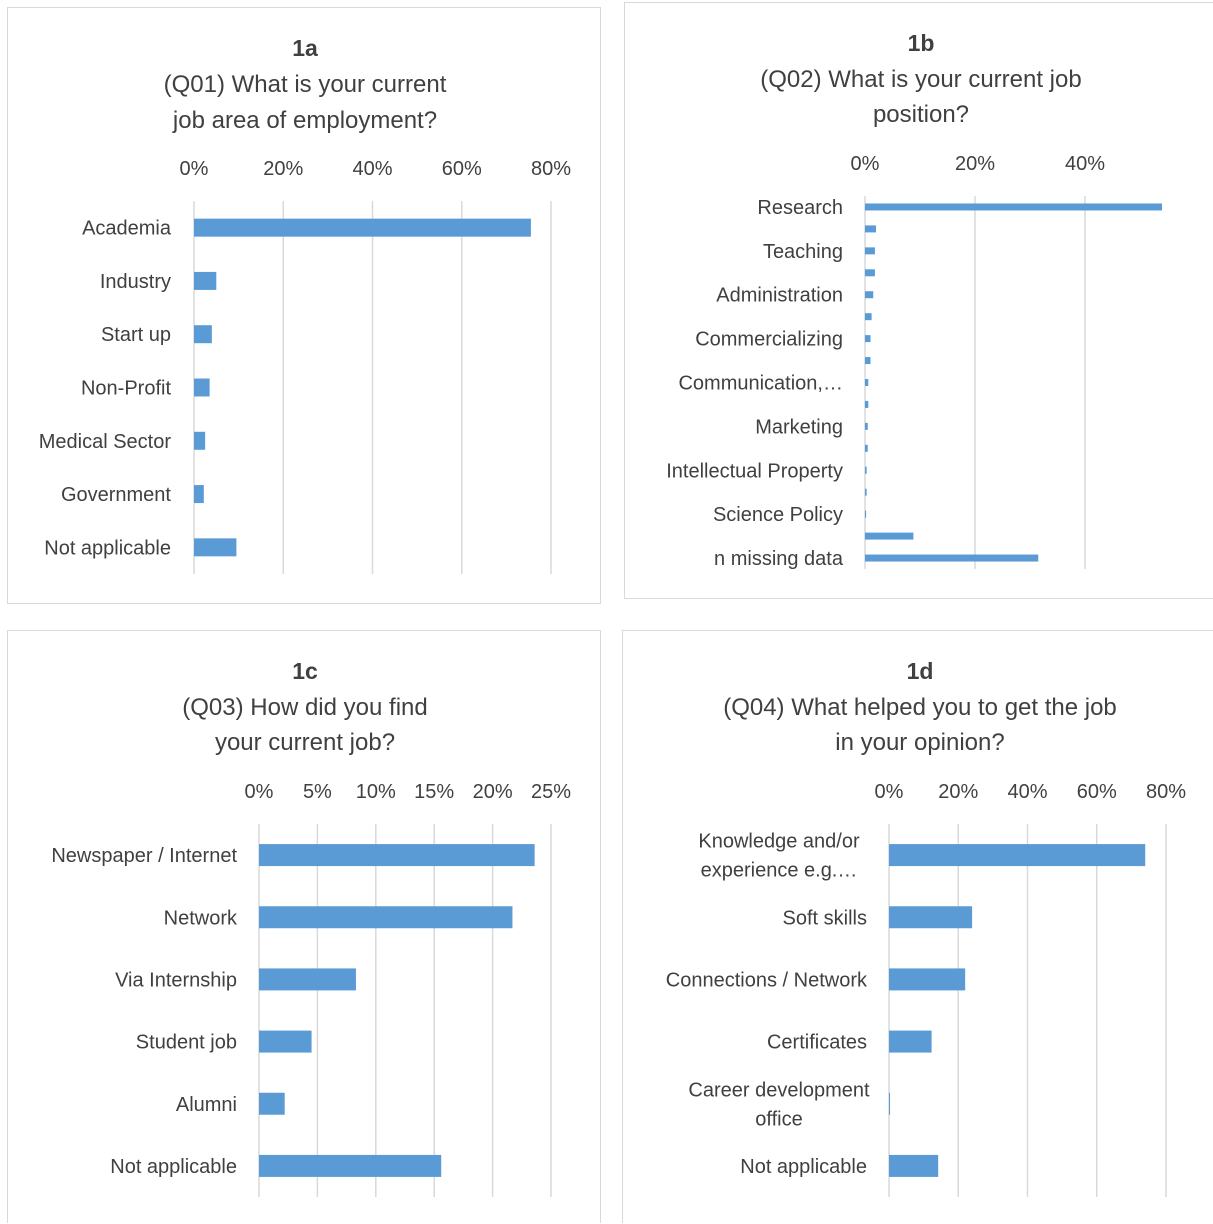 The image size is (1213, 1224). I want to click on chart-1a-category-label: Start up, so click(136, 335).